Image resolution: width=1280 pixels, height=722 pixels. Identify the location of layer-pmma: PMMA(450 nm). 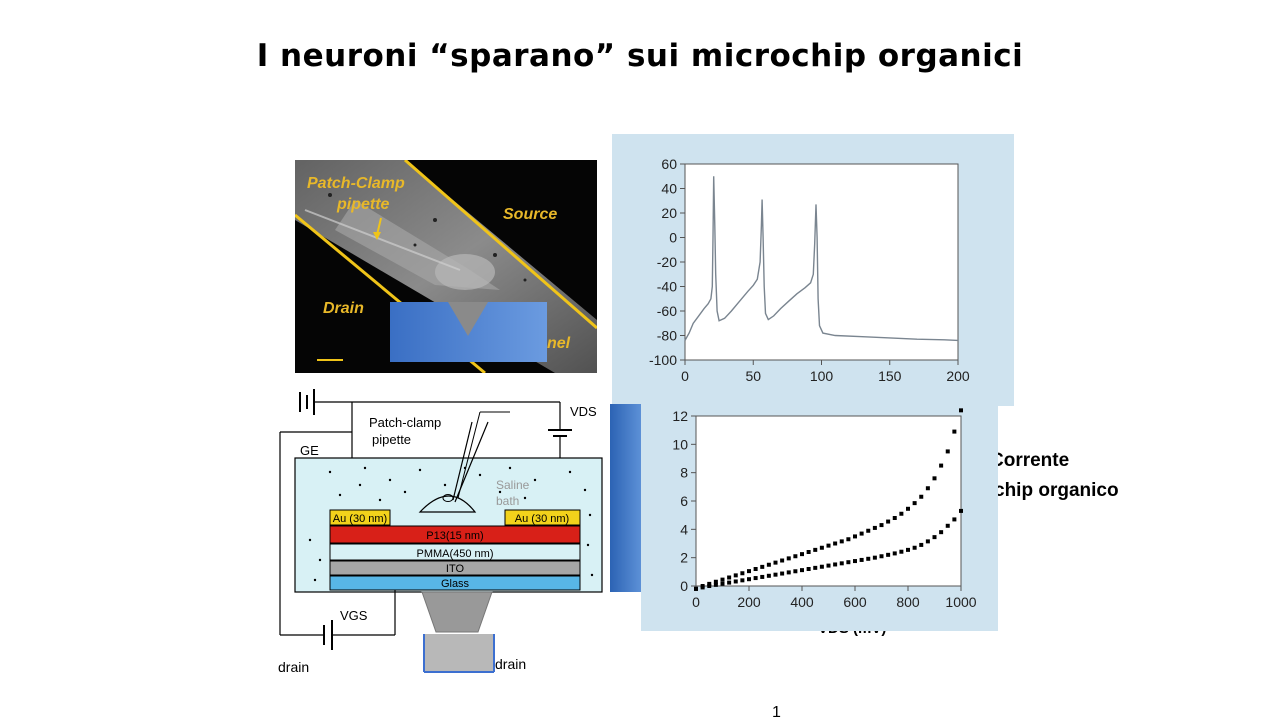
(454, 554).